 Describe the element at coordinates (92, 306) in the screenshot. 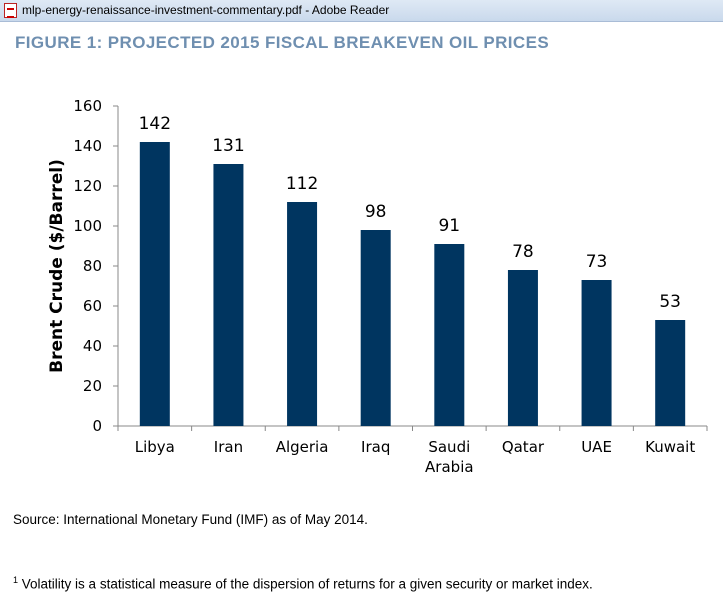

I see `y-tick-label: 60` at that location.